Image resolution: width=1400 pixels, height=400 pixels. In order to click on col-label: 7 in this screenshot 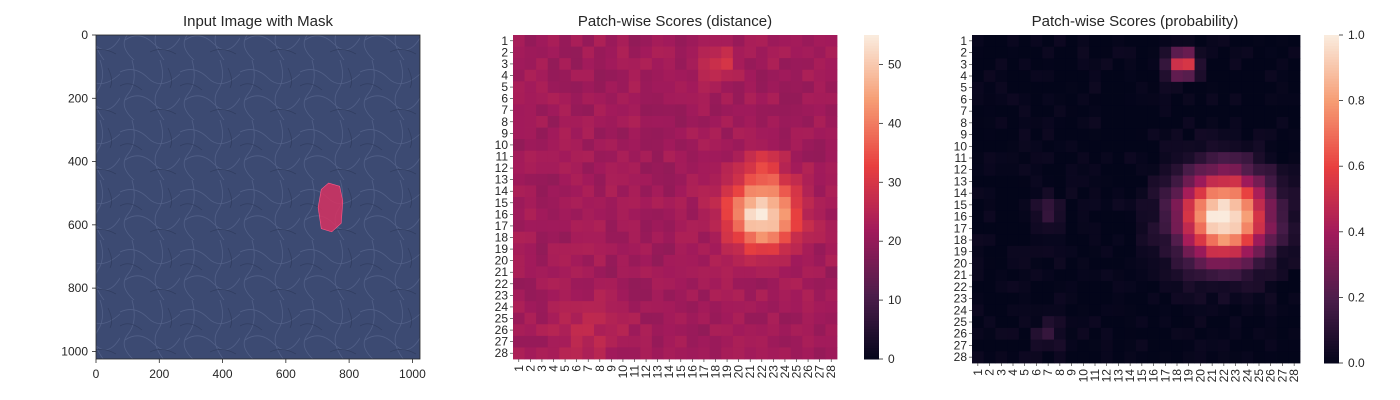, I will do `click(588, 368)`.